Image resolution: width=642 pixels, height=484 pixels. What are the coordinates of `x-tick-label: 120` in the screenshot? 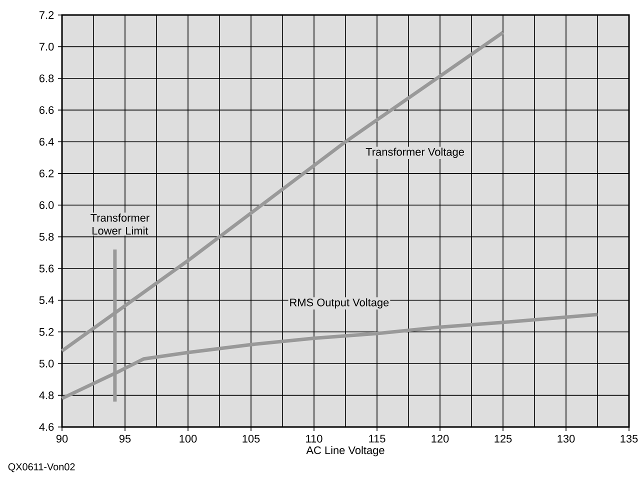 It's located at (440, 438).